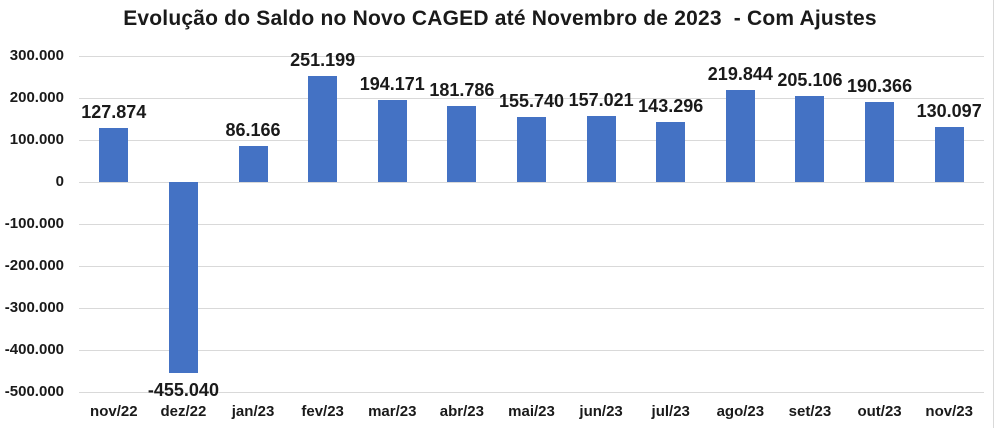 This screenshot has height=434, width=1000. What do you see at coordinates (34, 349) in the screenshot?
I see `y-axis-tick-label: -400.000` at bounding box center [34, 349].